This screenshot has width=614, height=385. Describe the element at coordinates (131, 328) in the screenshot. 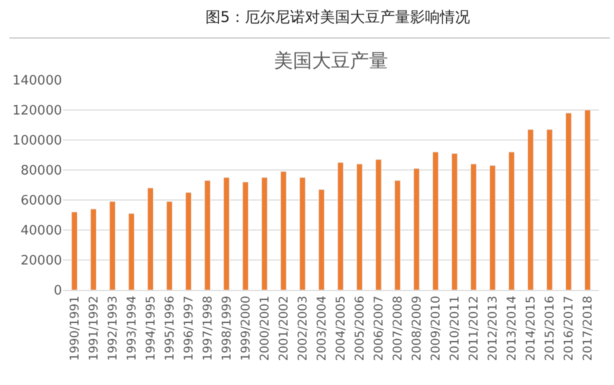

I see `x-tick-label: 1993/1994` at that location.